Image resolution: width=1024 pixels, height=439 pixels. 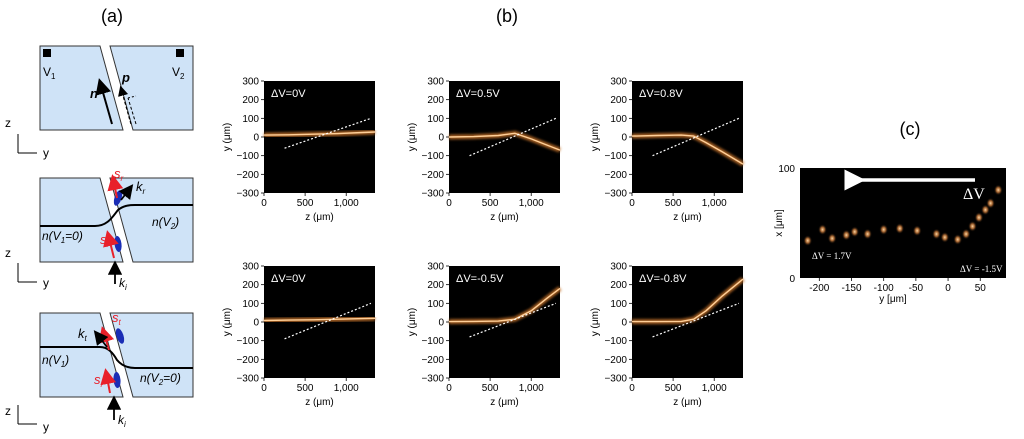 What do you see at coordinates (141, 187) in the screenshot?
I see `beam-k-r-label: kr` at bounding box center [141, 187].